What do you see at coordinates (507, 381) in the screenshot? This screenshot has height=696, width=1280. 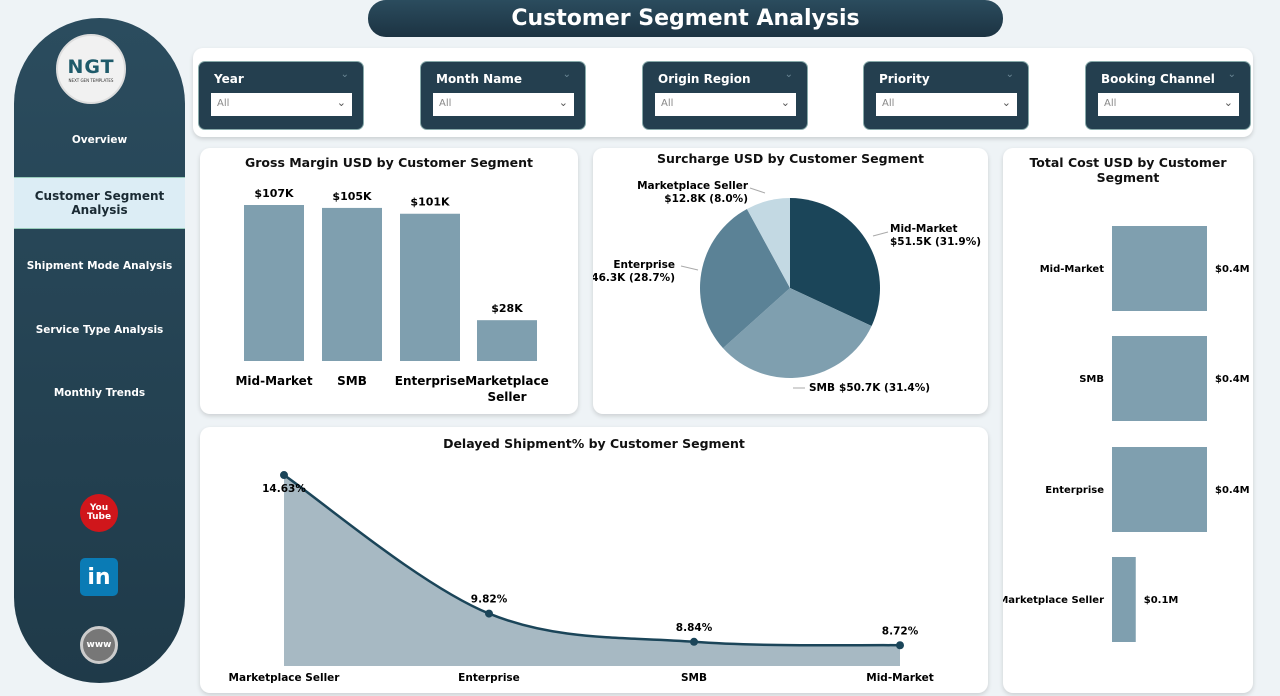 I see `category-label: Marketplace` at bounding box center [507, 381].